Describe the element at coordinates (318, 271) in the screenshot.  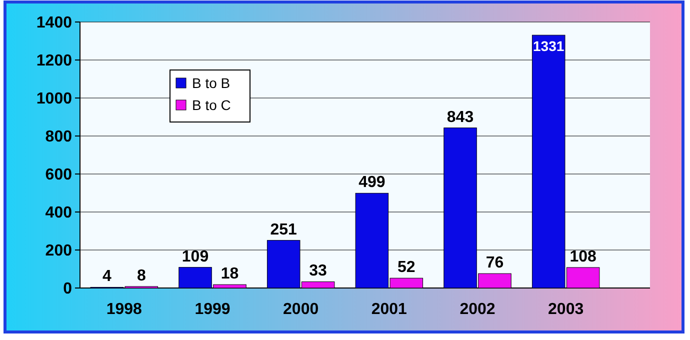
I see `data-label: 33` at that location.